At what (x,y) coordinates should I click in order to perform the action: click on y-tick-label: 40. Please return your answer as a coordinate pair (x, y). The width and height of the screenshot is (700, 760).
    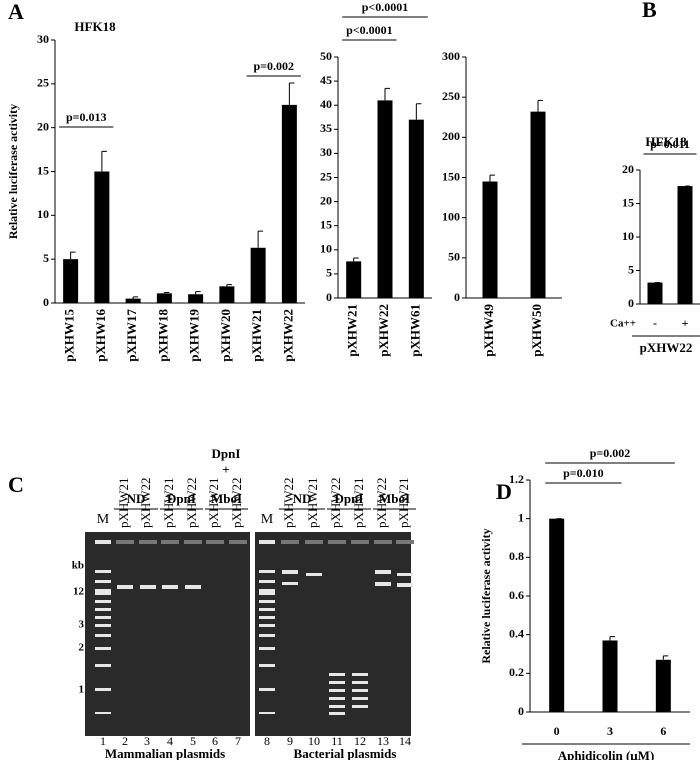
    Looking at the image, I should click on (326, 104).